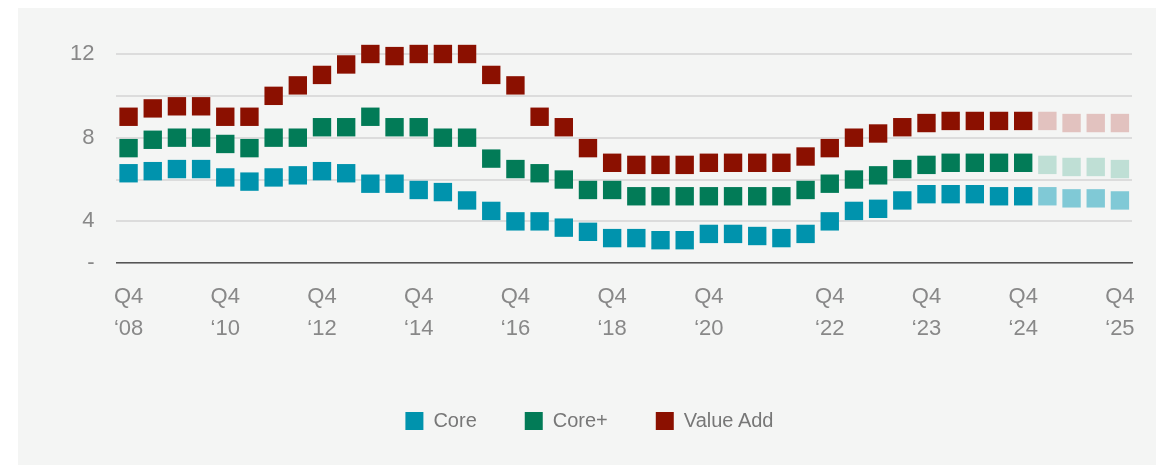 This screenshot has height=465, width=1156. I want to click on x-tick-label: Q4 ‘24, so click(1023, 312).